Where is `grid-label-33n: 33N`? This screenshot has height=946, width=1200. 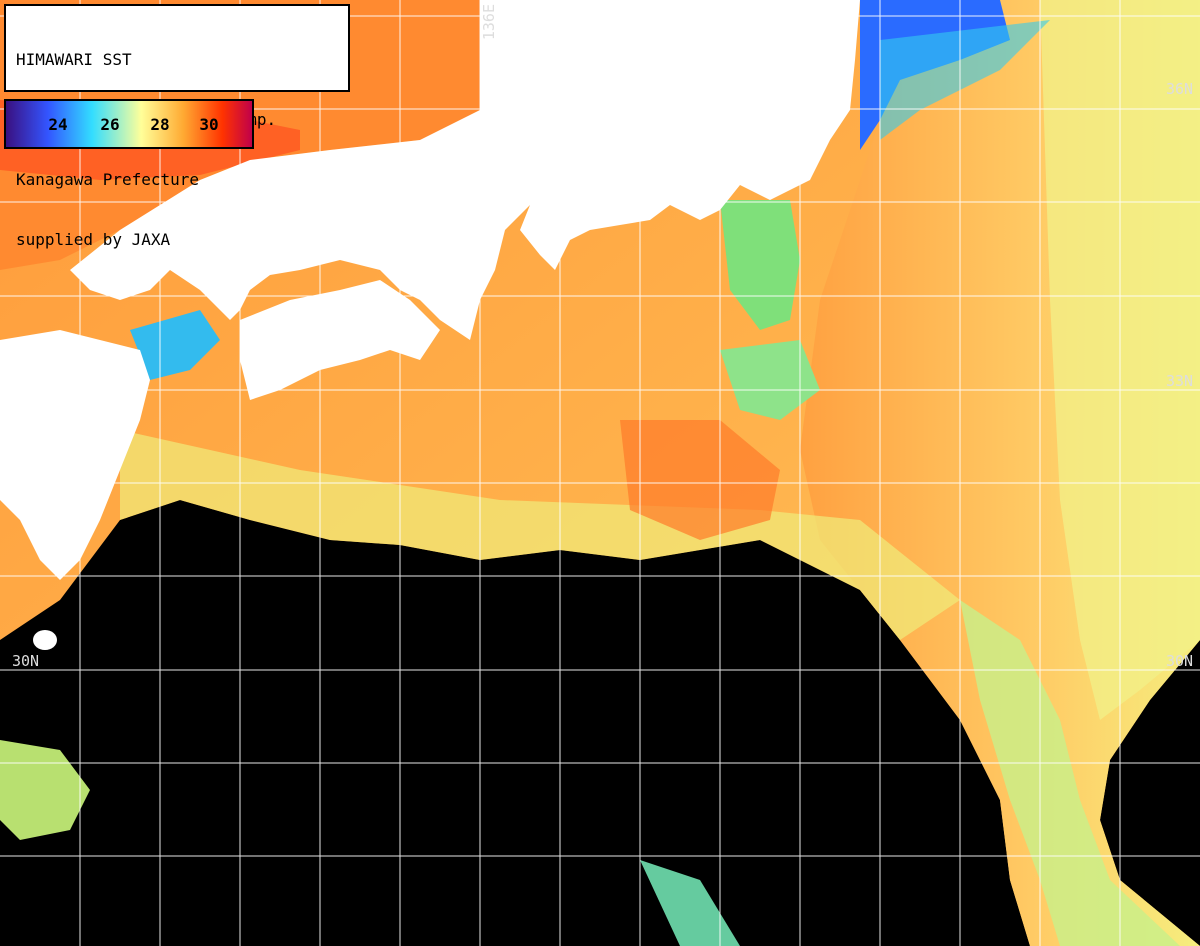
grid-label-33n: 33N is located at coordinates (1180, 381).